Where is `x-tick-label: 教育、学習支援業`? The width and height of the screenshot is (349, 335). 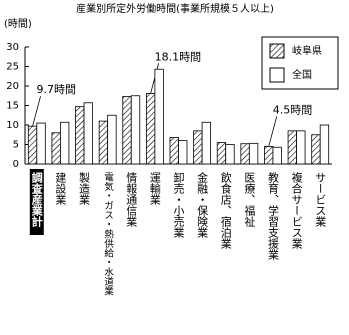
x-tick-label: 教育、学習支援業 is located at coordinates (272, 216).